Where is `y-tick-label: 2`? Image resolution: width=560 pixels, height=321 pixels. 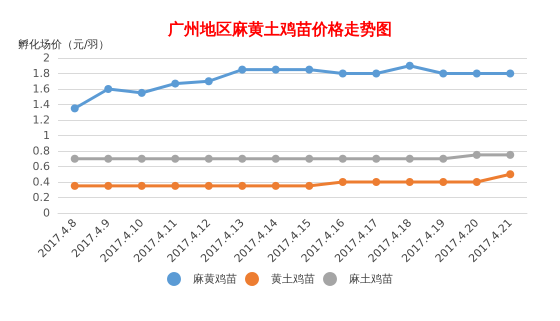 y-tick-label: 2 is located at coordinates (46, 58).